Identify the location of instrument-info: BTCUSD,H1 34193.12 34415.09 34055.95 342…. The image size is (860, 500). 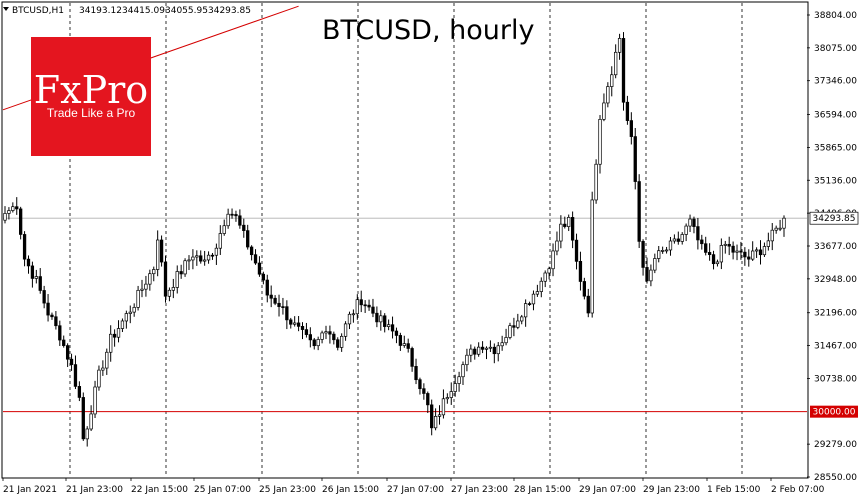
(127, 11).